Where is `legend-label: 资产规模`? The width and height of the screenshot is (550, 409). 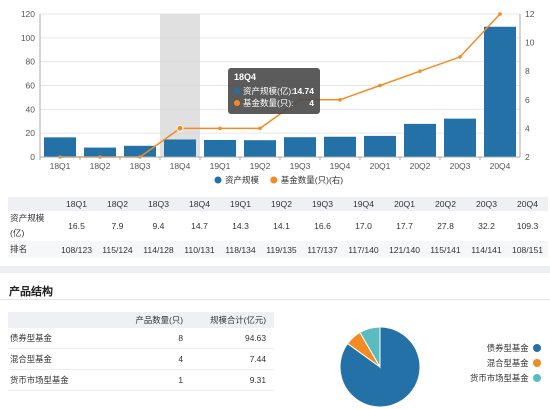
legend-label: 资产规模 is located at coordinates (242, 180).